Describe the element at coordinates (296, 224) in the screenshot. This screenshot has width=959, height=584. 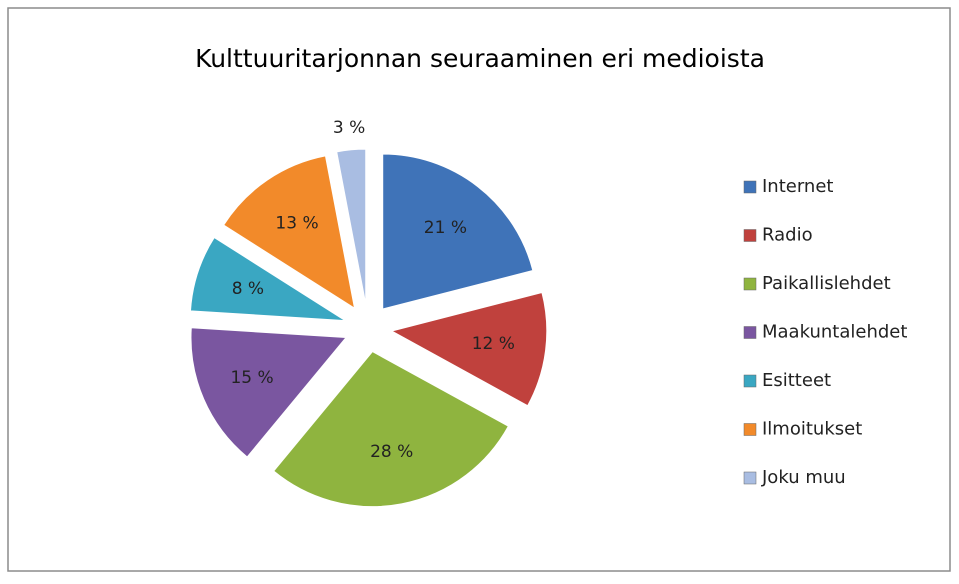
I see `data-label: 13 %` at that location.